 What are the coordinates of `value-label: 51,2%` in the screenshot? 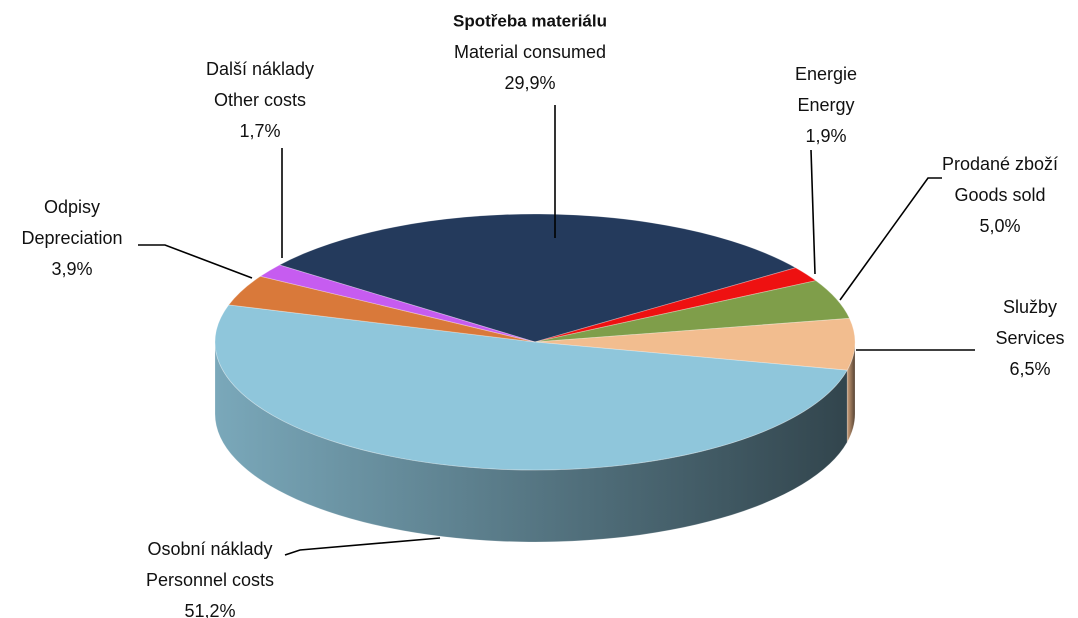 It's located at (209, 609).